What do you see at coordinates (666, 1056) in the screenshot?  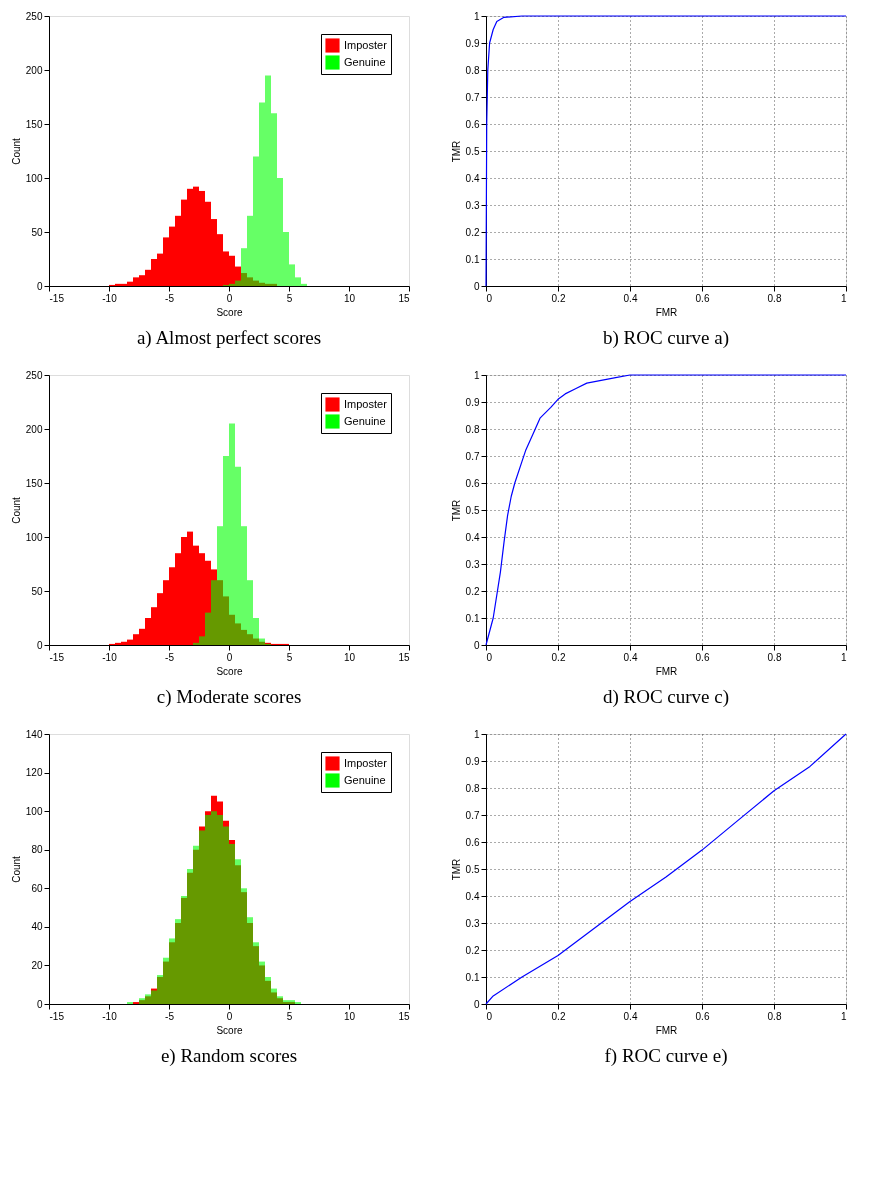 I see `text: f) ROC curve e)` at bounding box center [666, 1056].